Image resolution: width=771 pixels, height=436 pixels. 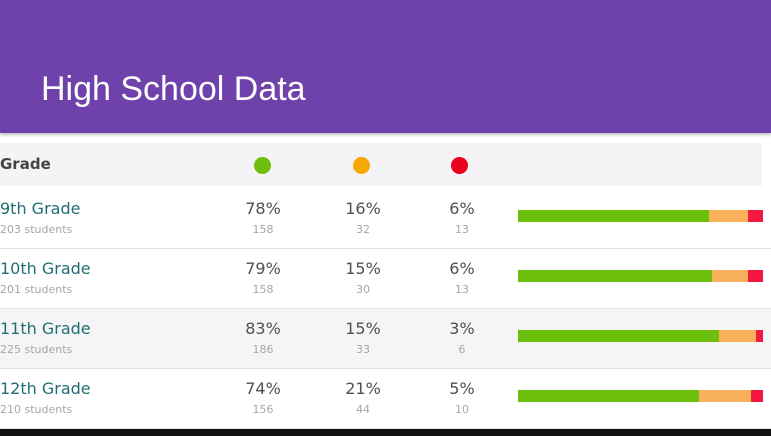 I want to click on green-percent: 74%, so click(x=263, y=388).